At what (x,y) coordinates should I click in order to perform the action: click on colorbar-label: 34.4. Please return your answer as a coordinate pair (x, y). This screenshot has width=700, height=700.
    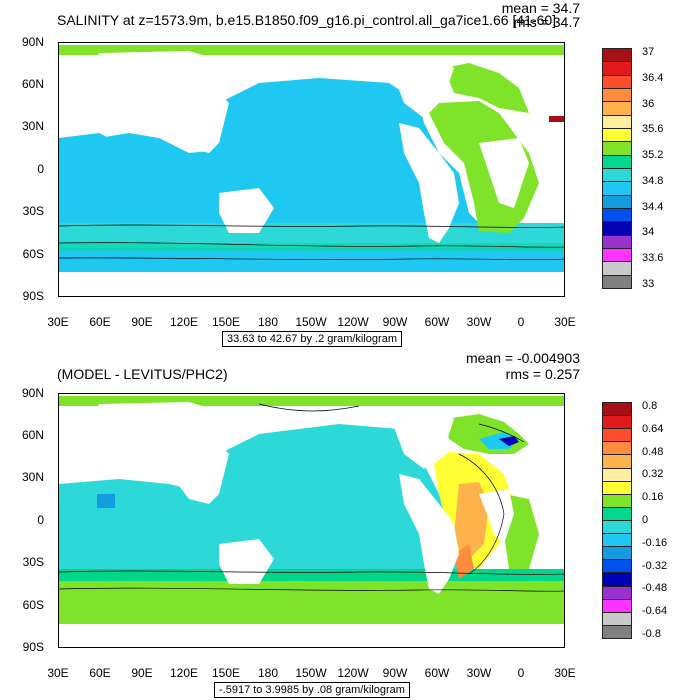
    Looking at the image, I should click on (653, 206).